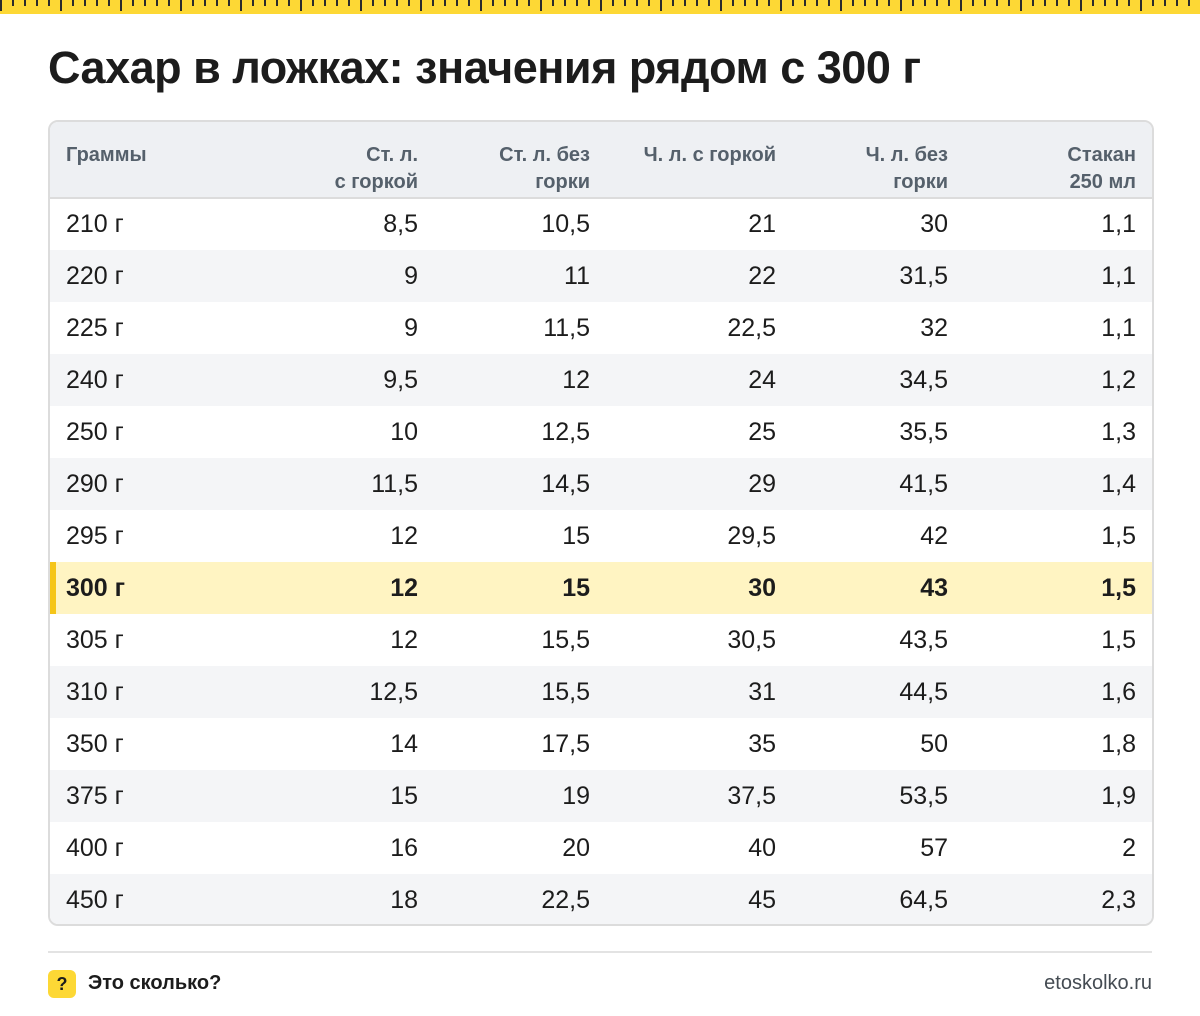 The width and height of the screenshot is (1200, 1016). What do you see at coordinates (62, 984) in the screenshot?
I see `brand-question-icon: ?` at bounding box center [62, 984].